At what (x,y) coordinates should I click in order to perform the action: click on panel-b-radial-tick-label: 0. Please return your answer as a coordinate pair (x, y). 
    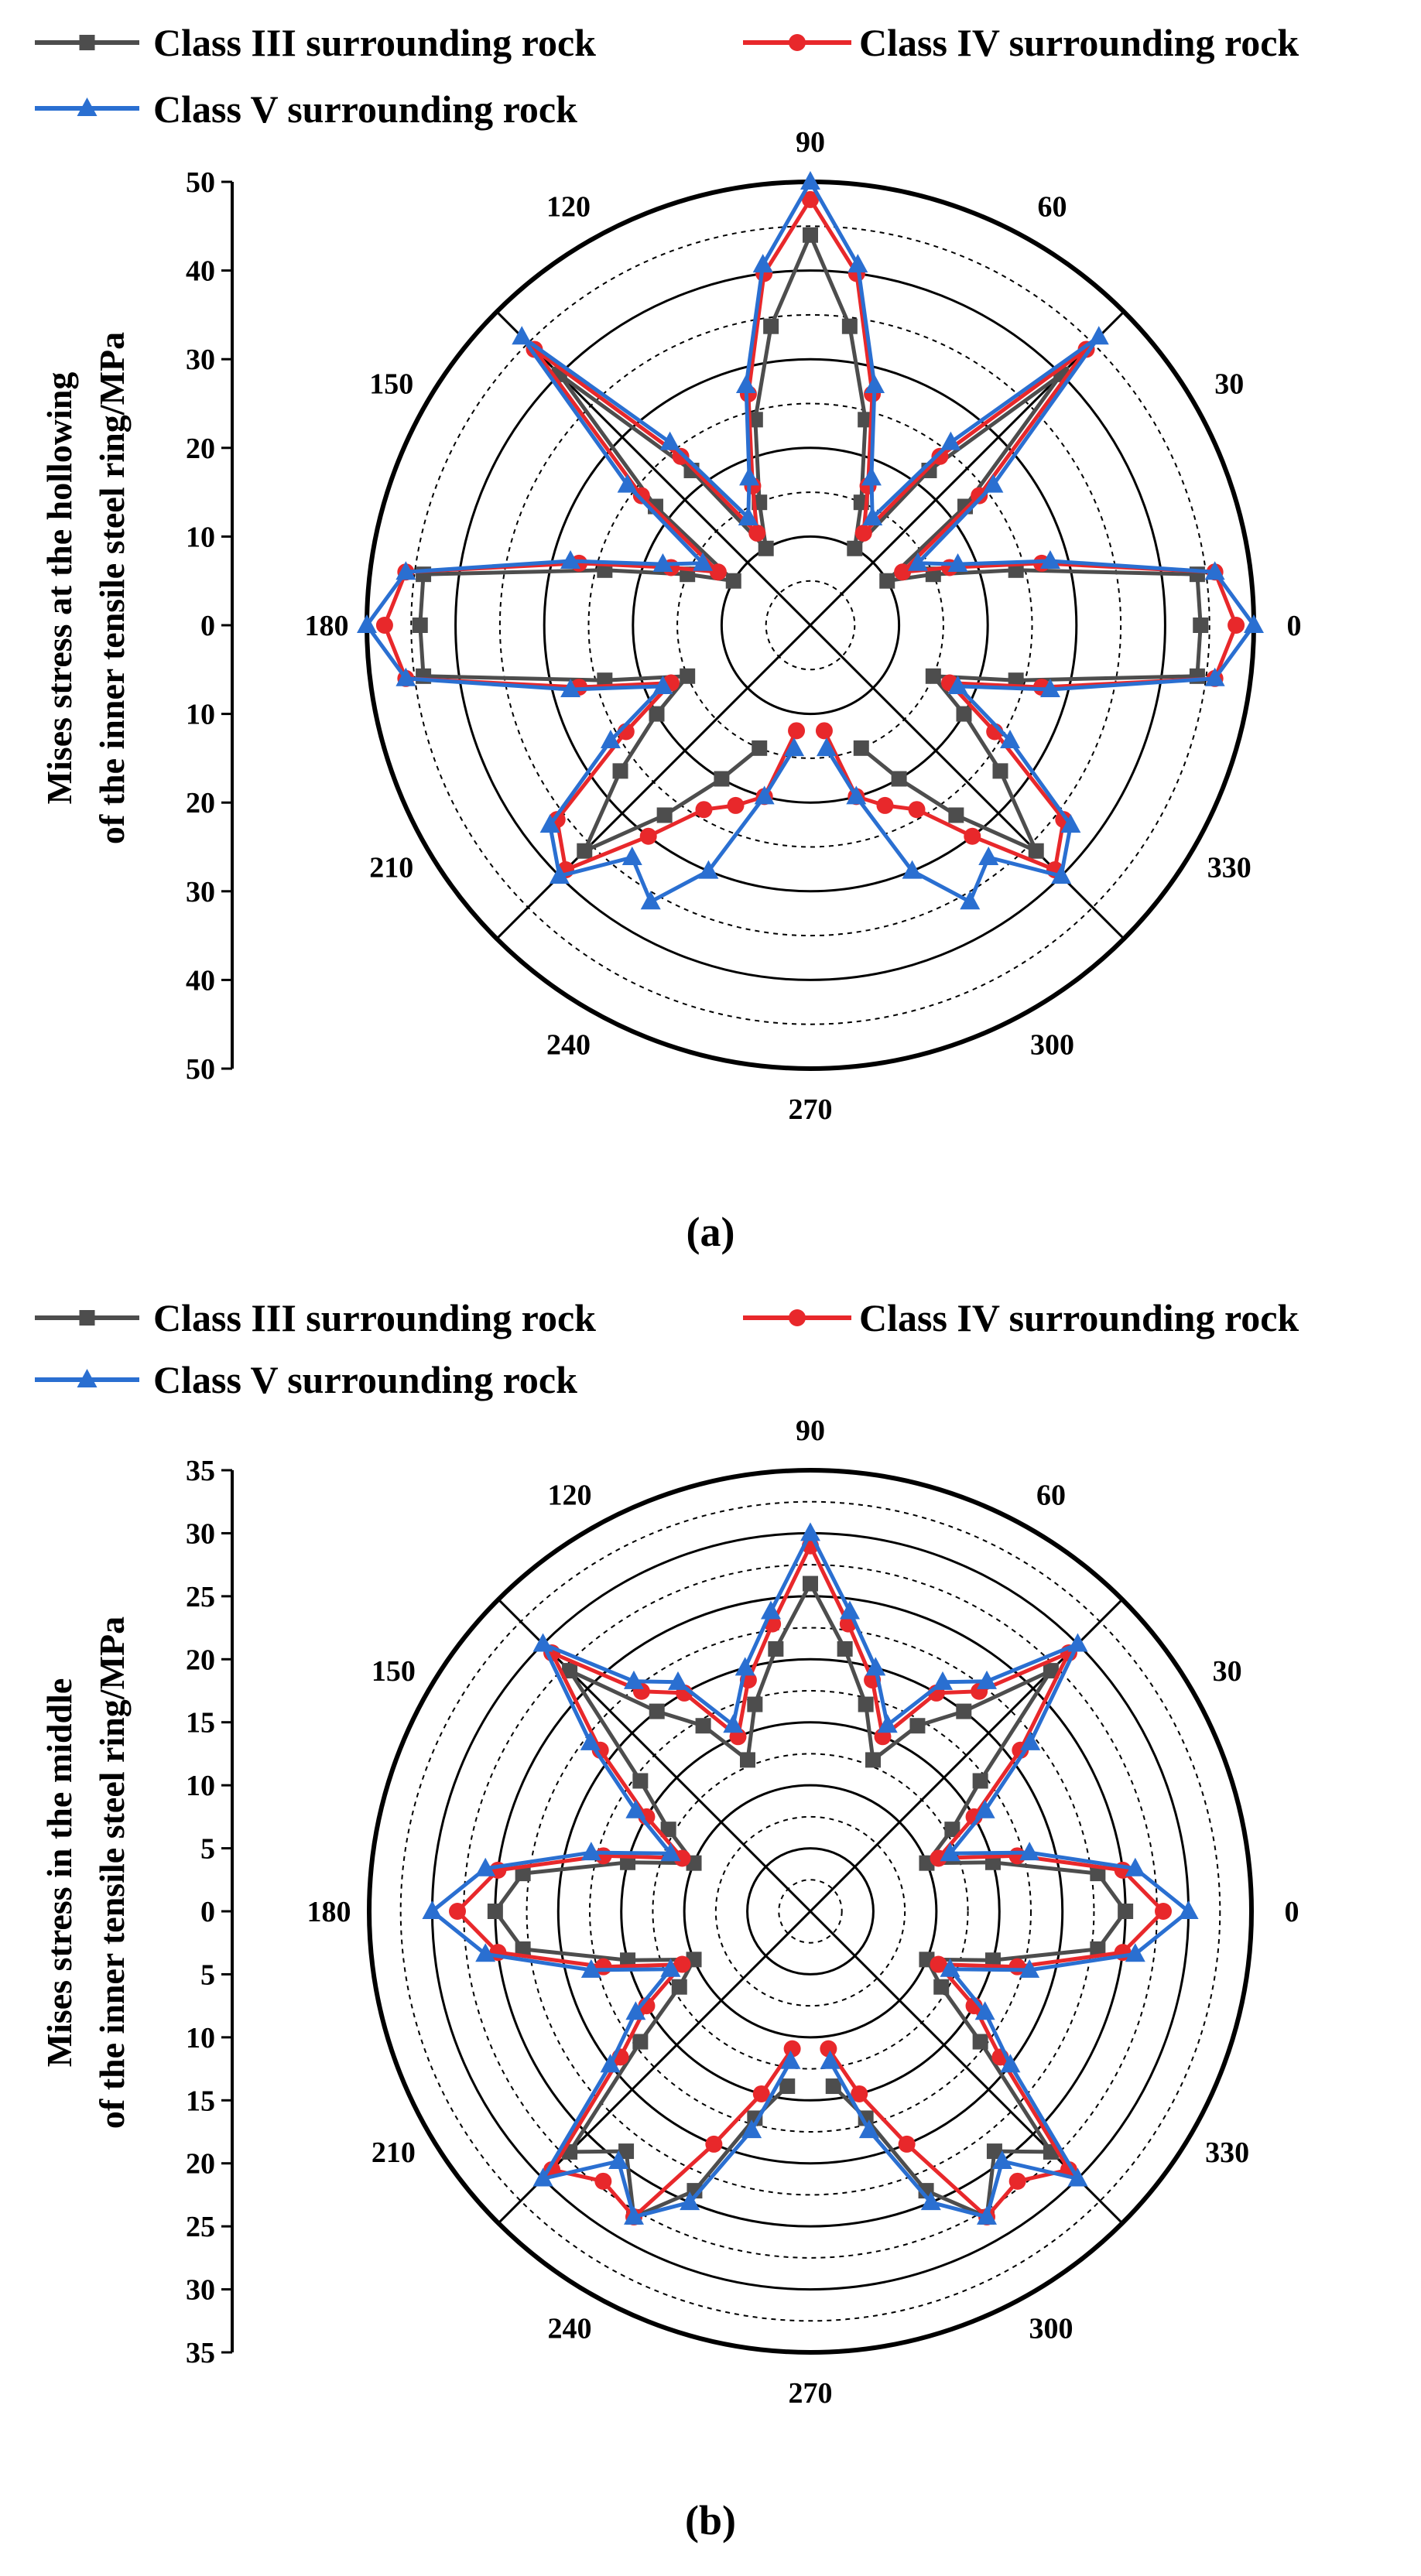
    Looking at the image, I should click on (207, 1912).